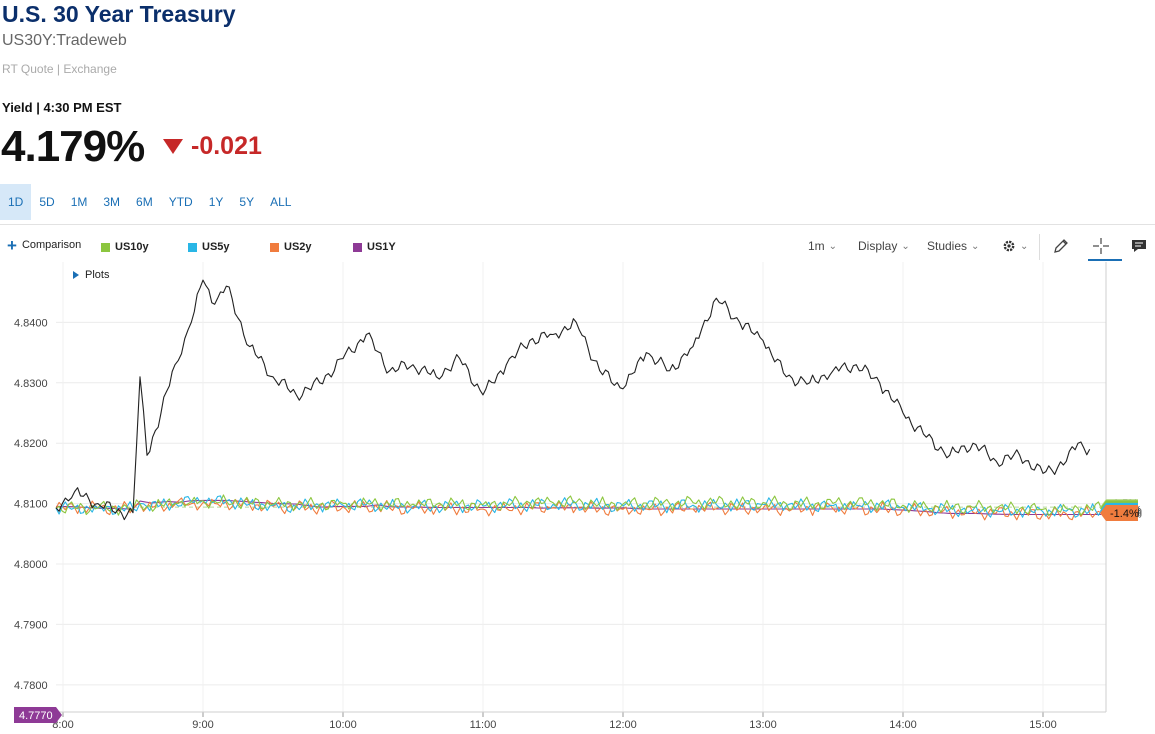 This screenshot has height=734, width=1155. I want to click on plots-toggle: Plots, so click(91, 275).